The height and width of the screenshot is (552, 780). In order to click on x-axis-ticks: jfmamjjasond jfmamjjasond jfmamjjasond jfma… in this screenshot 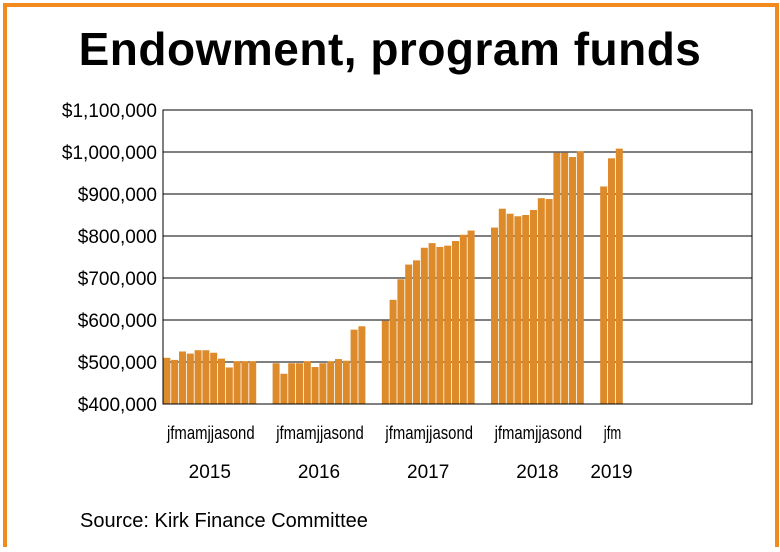, I will do `click(393, 433)`.